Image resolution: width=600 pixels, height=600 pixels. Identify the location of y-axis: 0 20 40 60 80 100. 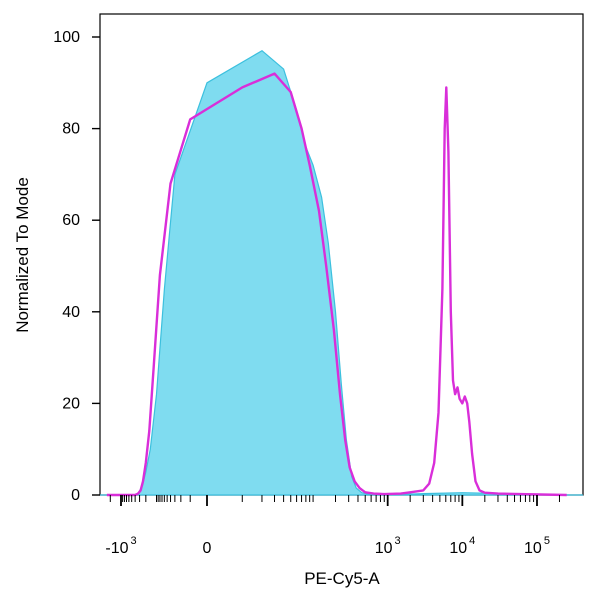
(76, 266).